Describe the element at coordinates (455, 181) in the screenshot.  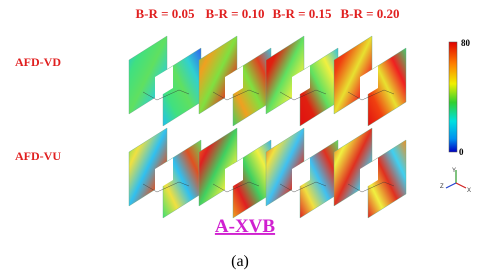
I see `axes-triad: Y Z X` at that location.